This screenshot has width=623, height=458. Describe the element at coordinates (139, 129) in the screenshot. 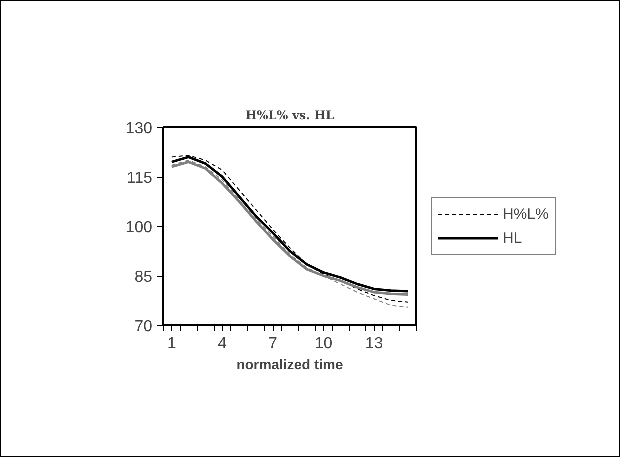

I see `y-tick-label: 130` at that location.